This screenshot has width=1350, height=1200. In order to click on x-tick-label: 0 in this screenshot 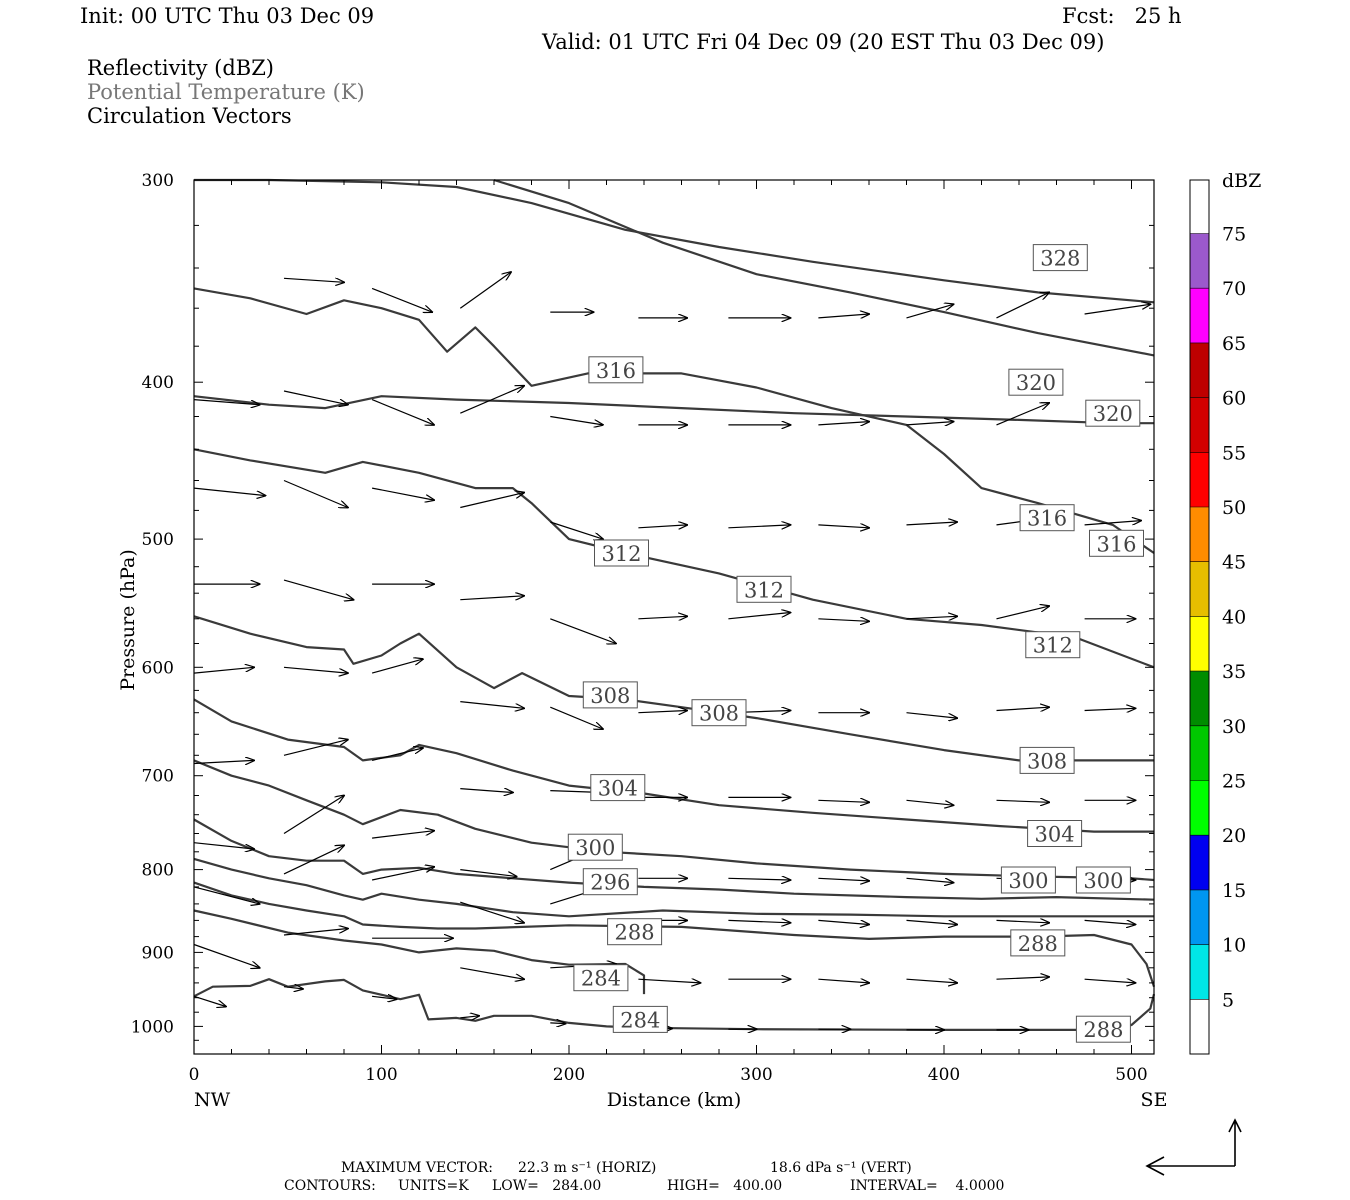, I will do `click(194, 1075)`.